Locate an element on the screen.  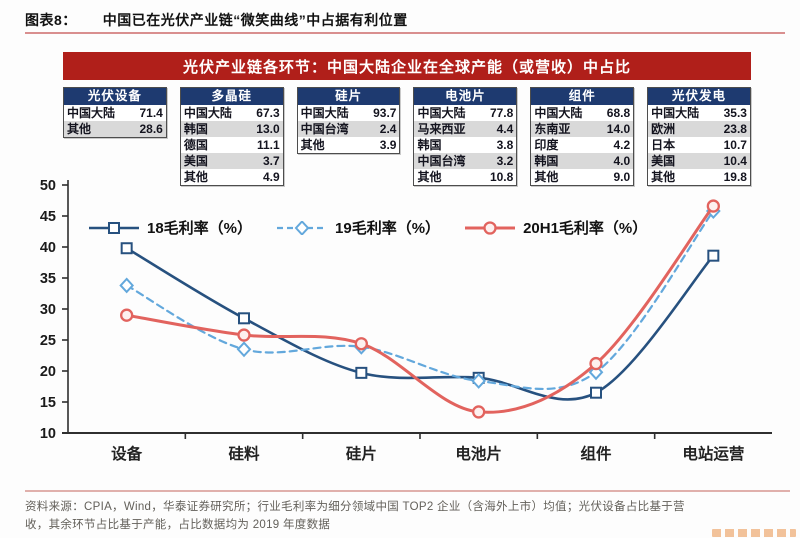
table-wafer: 硅片 中国大陆 93.7 中国台湾 2.4 其他 3.9 is located at coordinates (348, 120).